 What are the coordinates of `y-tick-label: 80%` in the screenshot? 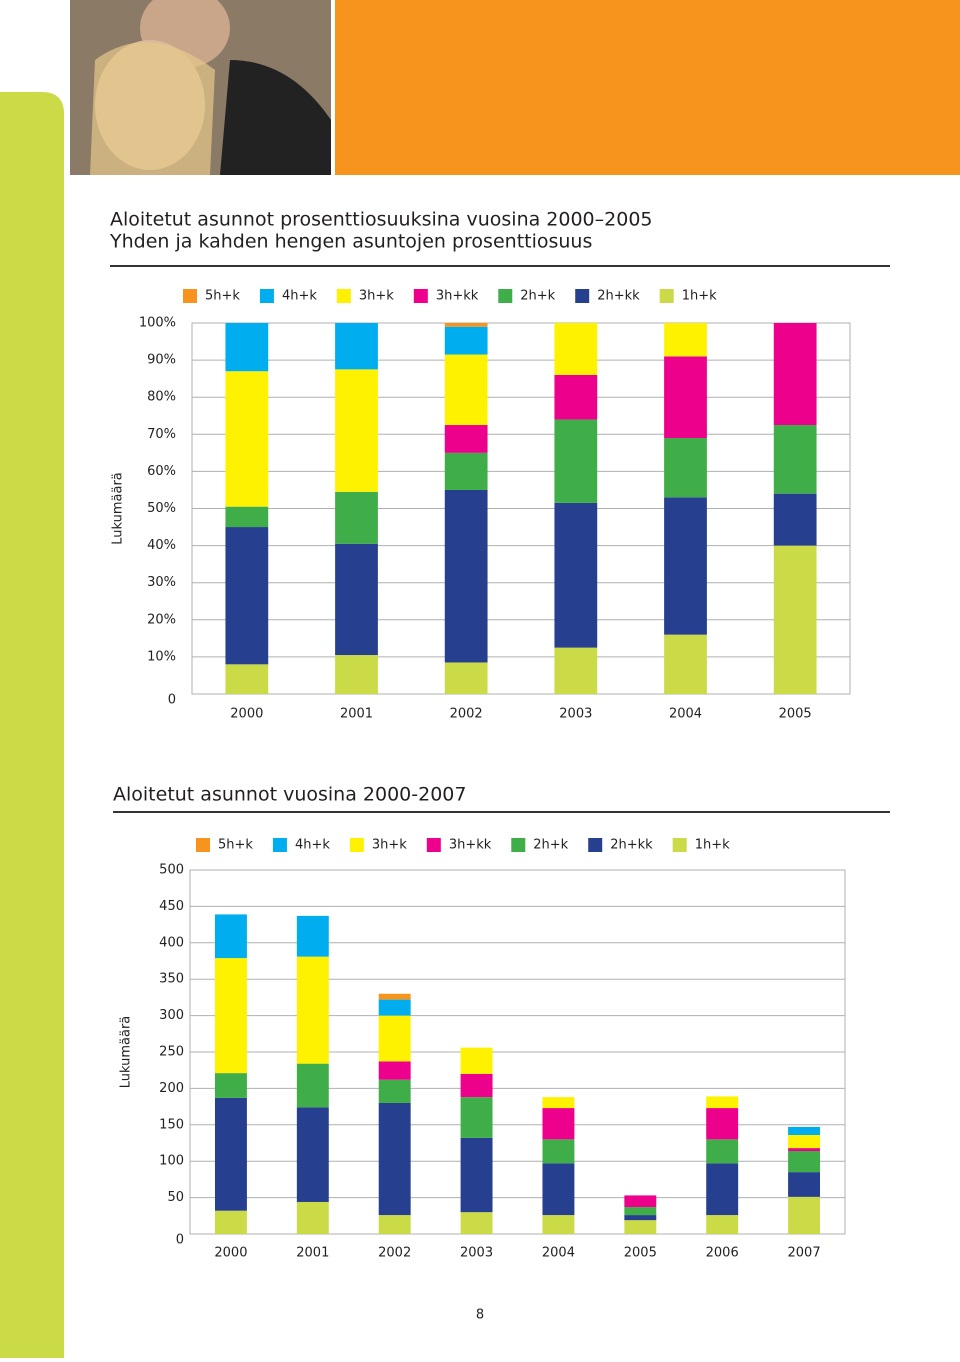 It's located at (161, 397).